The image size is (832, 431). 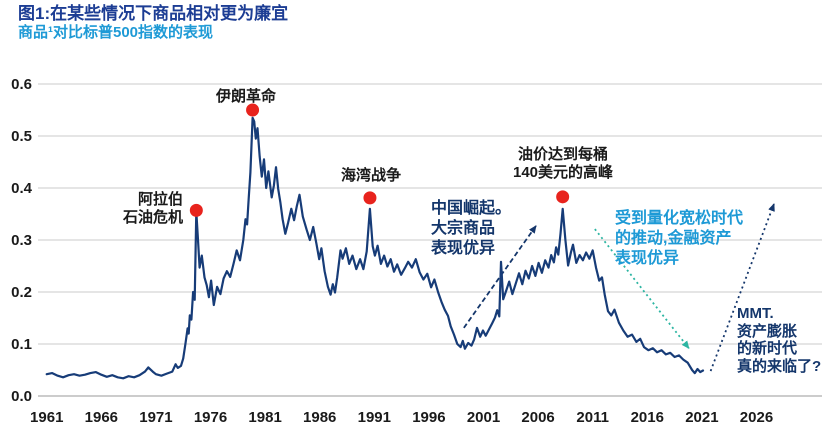 I want to click on mmt-era-arrow, so click(x=742, y=287).